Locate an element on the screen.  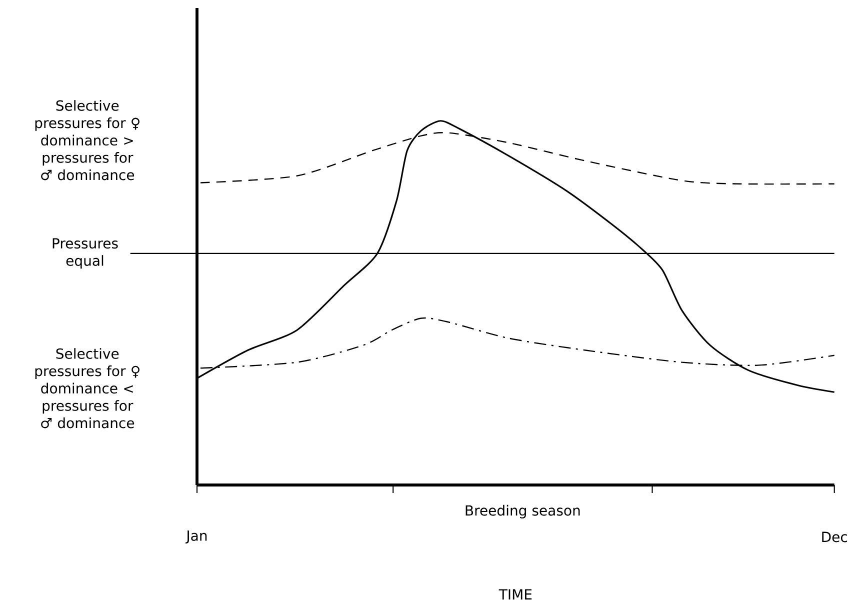
ref-line-label: Pressures equal is located at coordinates (85, 253).